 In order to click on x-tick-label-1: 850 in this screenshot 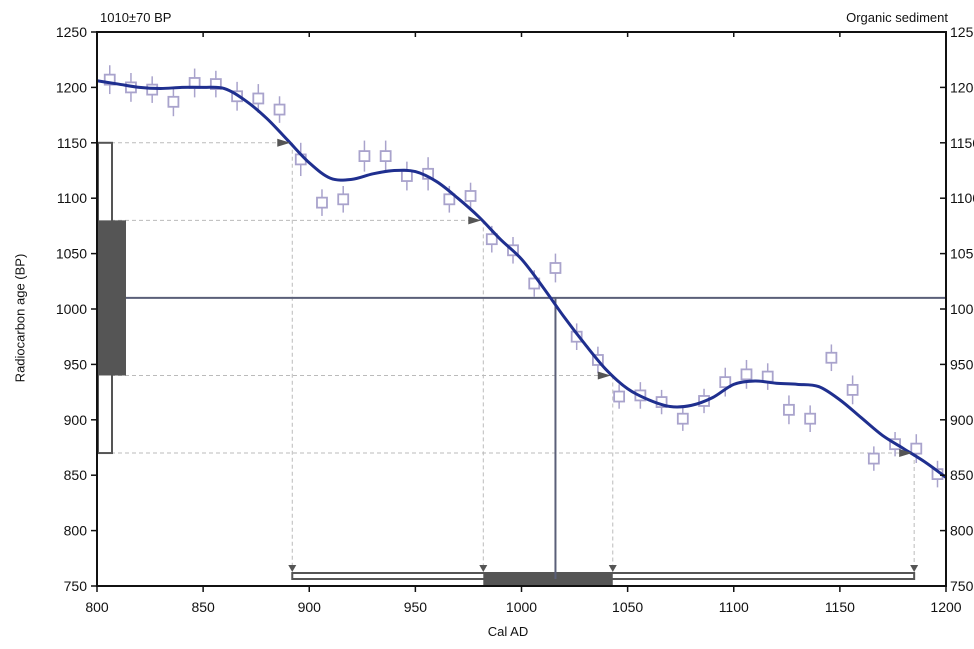, I will do `click(203, 607)`.